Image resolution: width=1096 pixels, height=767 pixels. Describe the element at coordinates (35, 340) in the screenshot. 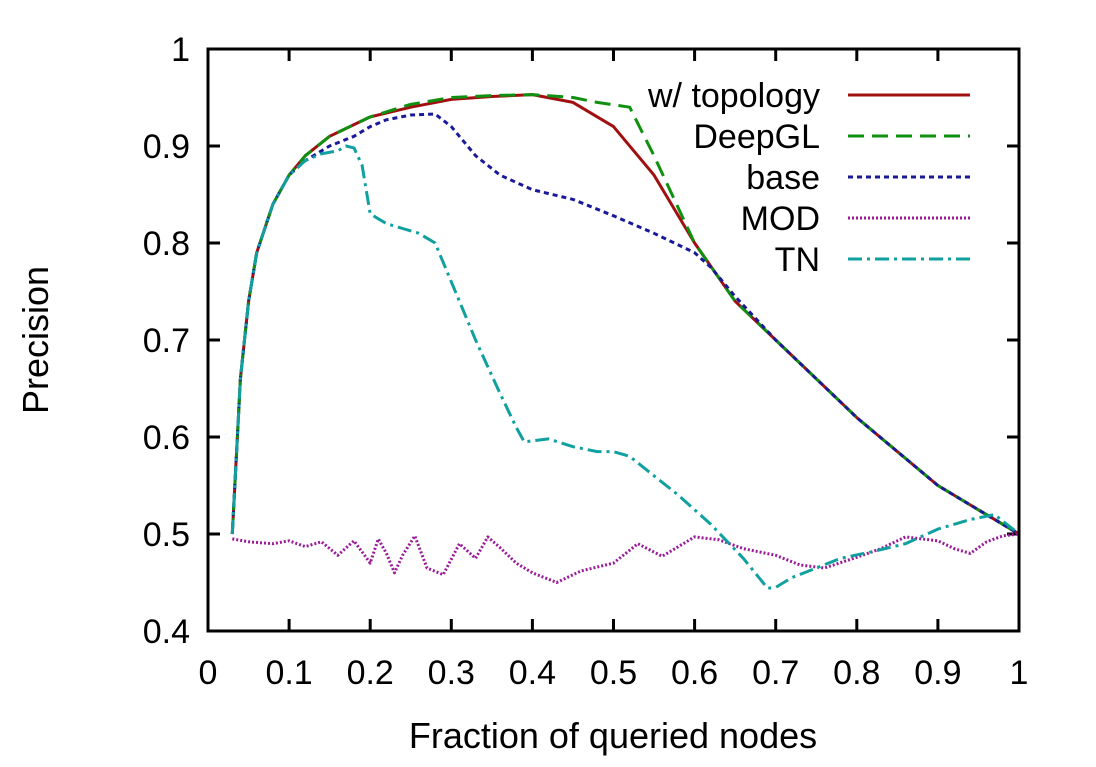

I see `y-axis-title: Precision` at that location.